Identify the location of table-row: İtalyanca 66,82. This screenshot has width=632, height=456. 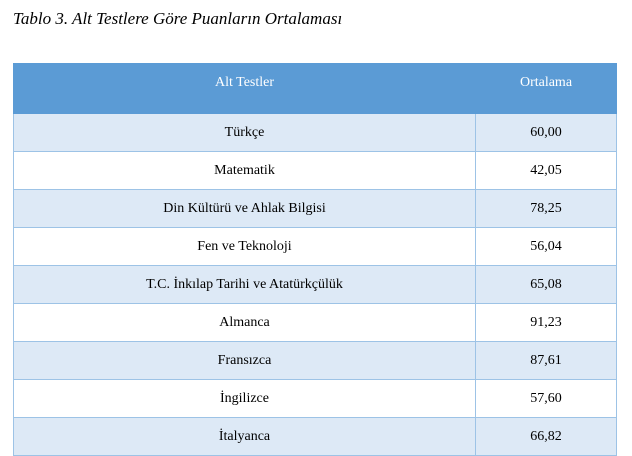
(315, 436).